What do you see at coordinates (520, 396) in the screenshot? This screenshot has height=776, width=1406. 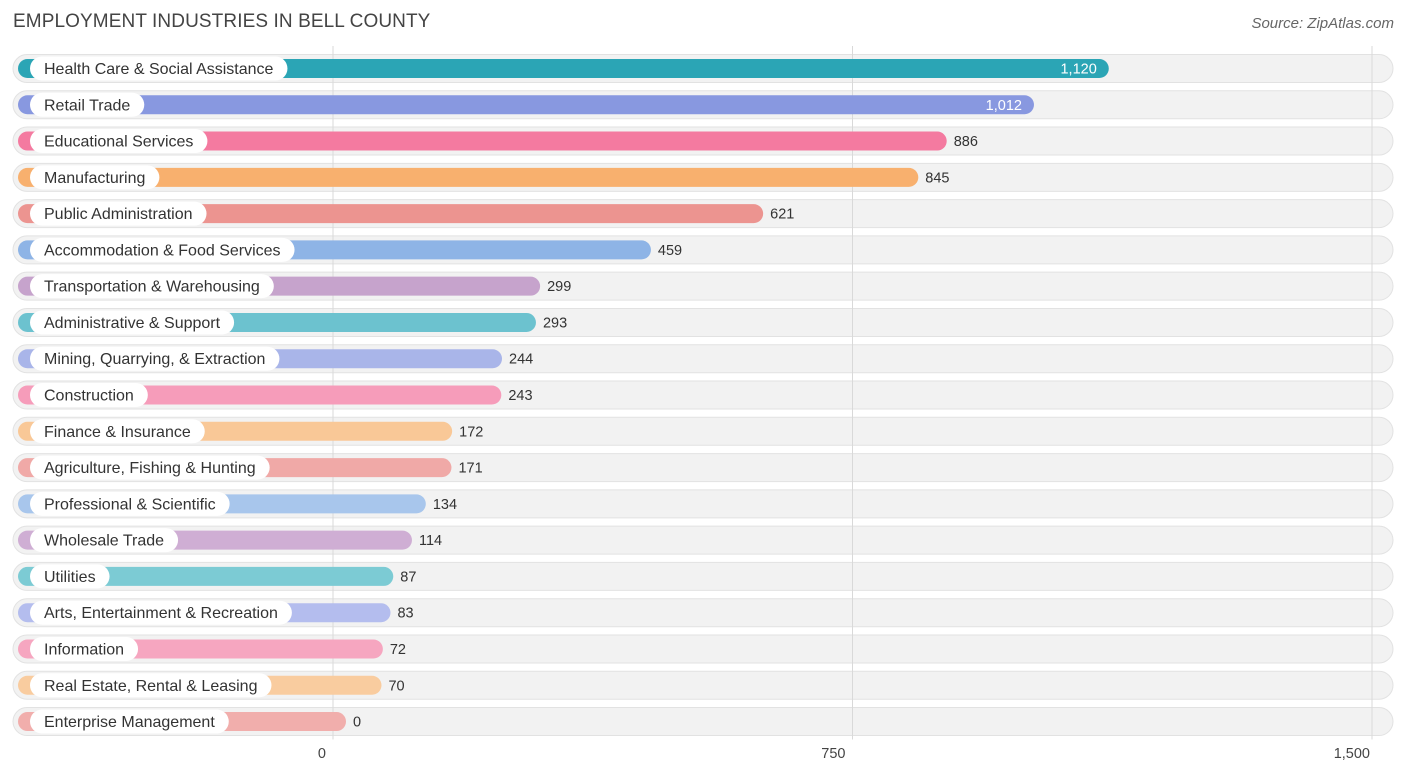 I see `value-label: 243` at bounding box center [520, 396].